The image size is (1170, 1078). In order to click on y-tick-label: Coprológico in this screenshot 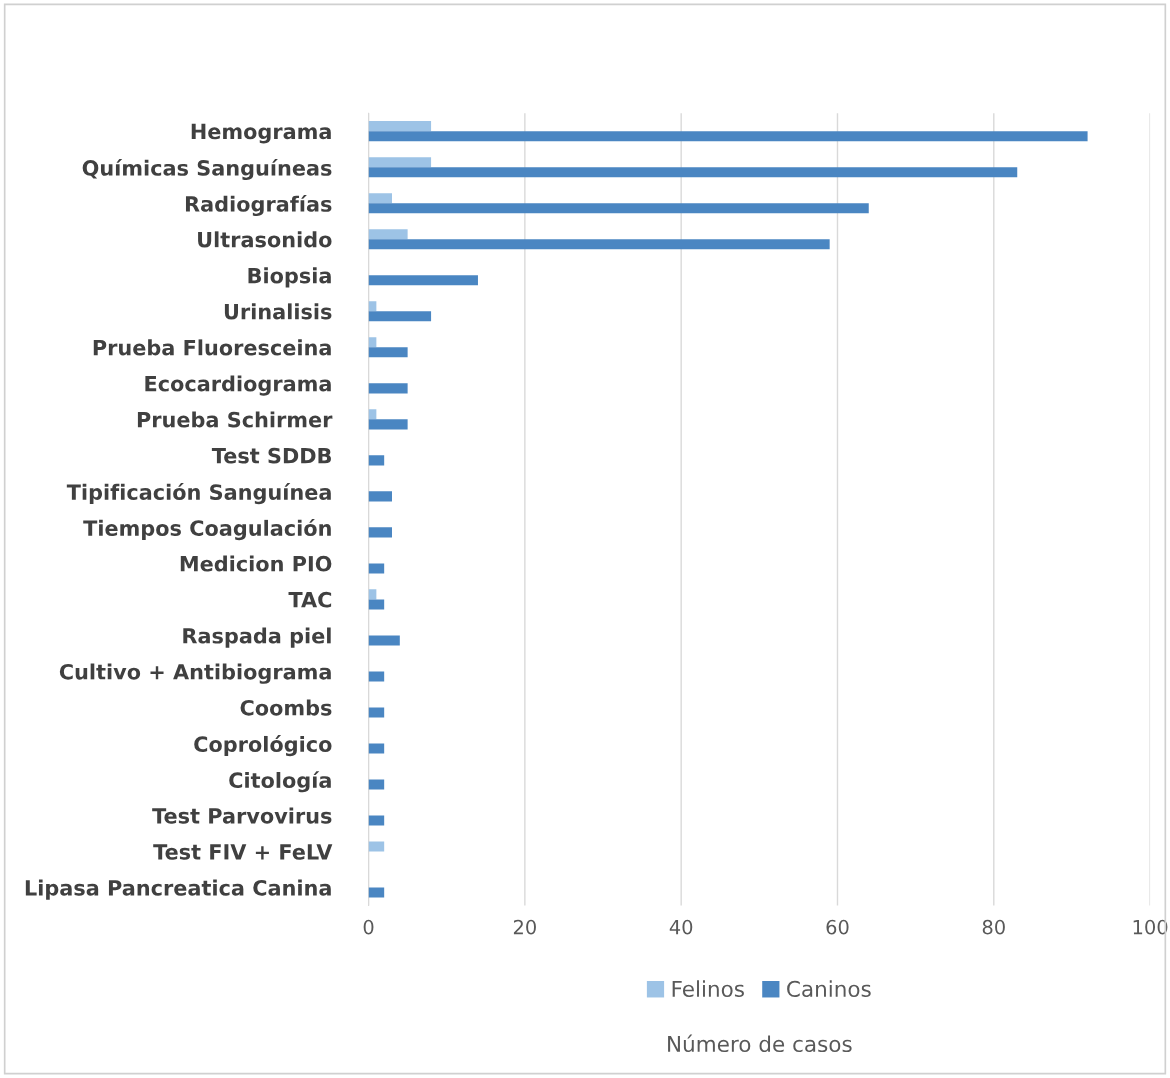, I will do `click(263, 746)`.